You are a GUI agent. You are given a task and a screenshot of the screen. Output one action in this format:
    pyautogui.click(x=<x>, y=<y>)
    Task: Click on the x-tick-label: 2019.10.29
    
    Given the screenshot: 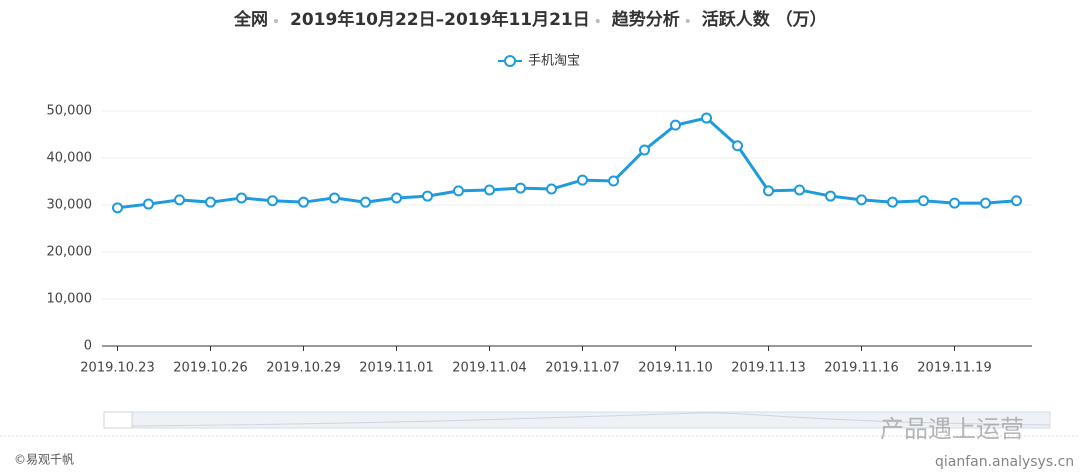 What is the action you would take?
    pyautogui.click(x=303, y=368)
    